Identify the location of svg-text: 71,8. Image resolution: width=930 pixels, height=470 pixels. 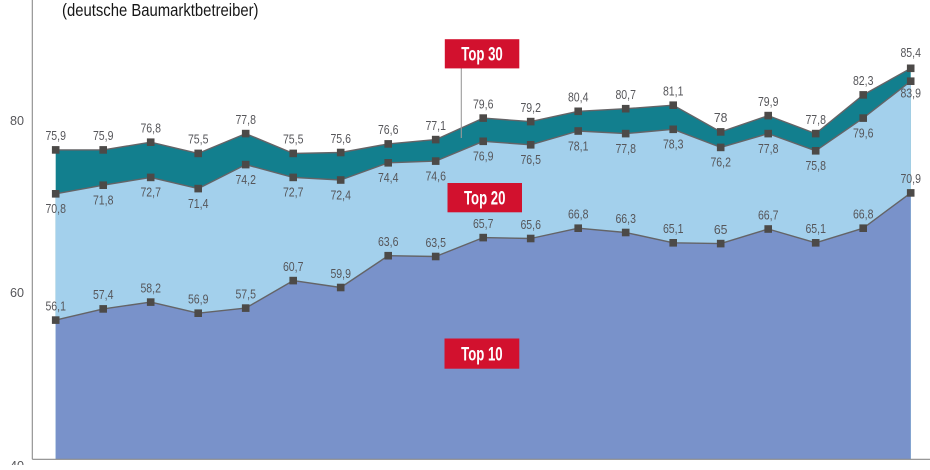
(103, 201).